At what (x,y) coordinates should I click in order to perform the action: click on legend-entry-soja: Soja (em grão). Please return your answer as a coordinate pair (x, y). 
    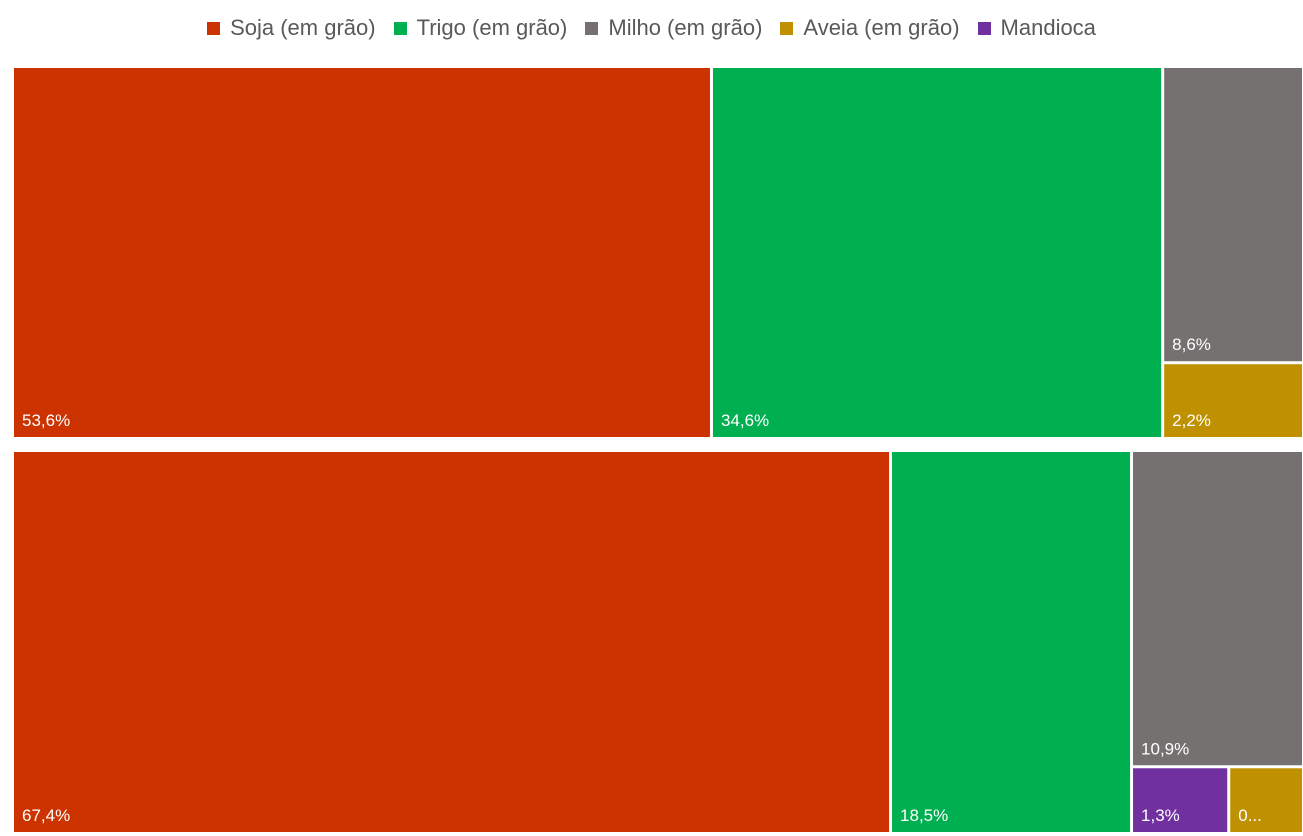
    Looking at the image, I should click on (291, 28).